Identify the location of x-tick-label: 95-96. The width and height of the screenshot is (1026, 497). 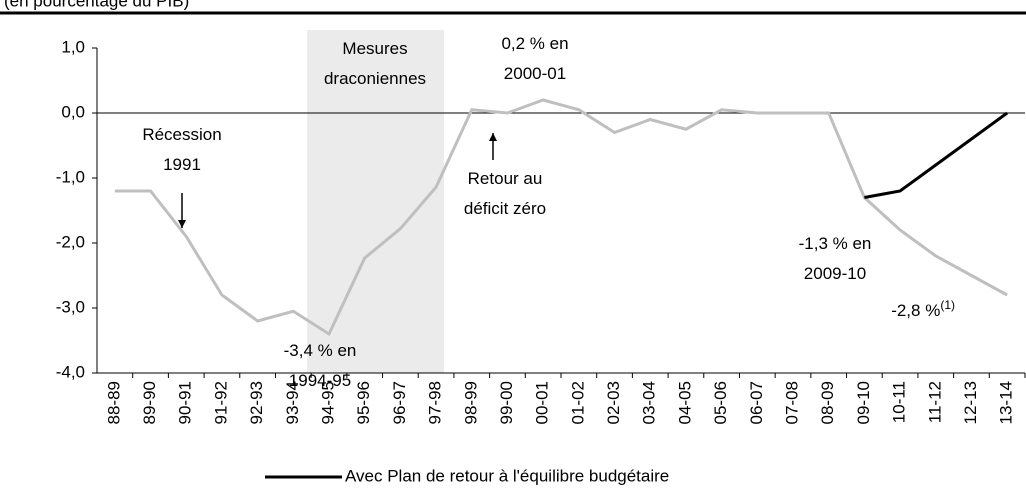
(363, 402).